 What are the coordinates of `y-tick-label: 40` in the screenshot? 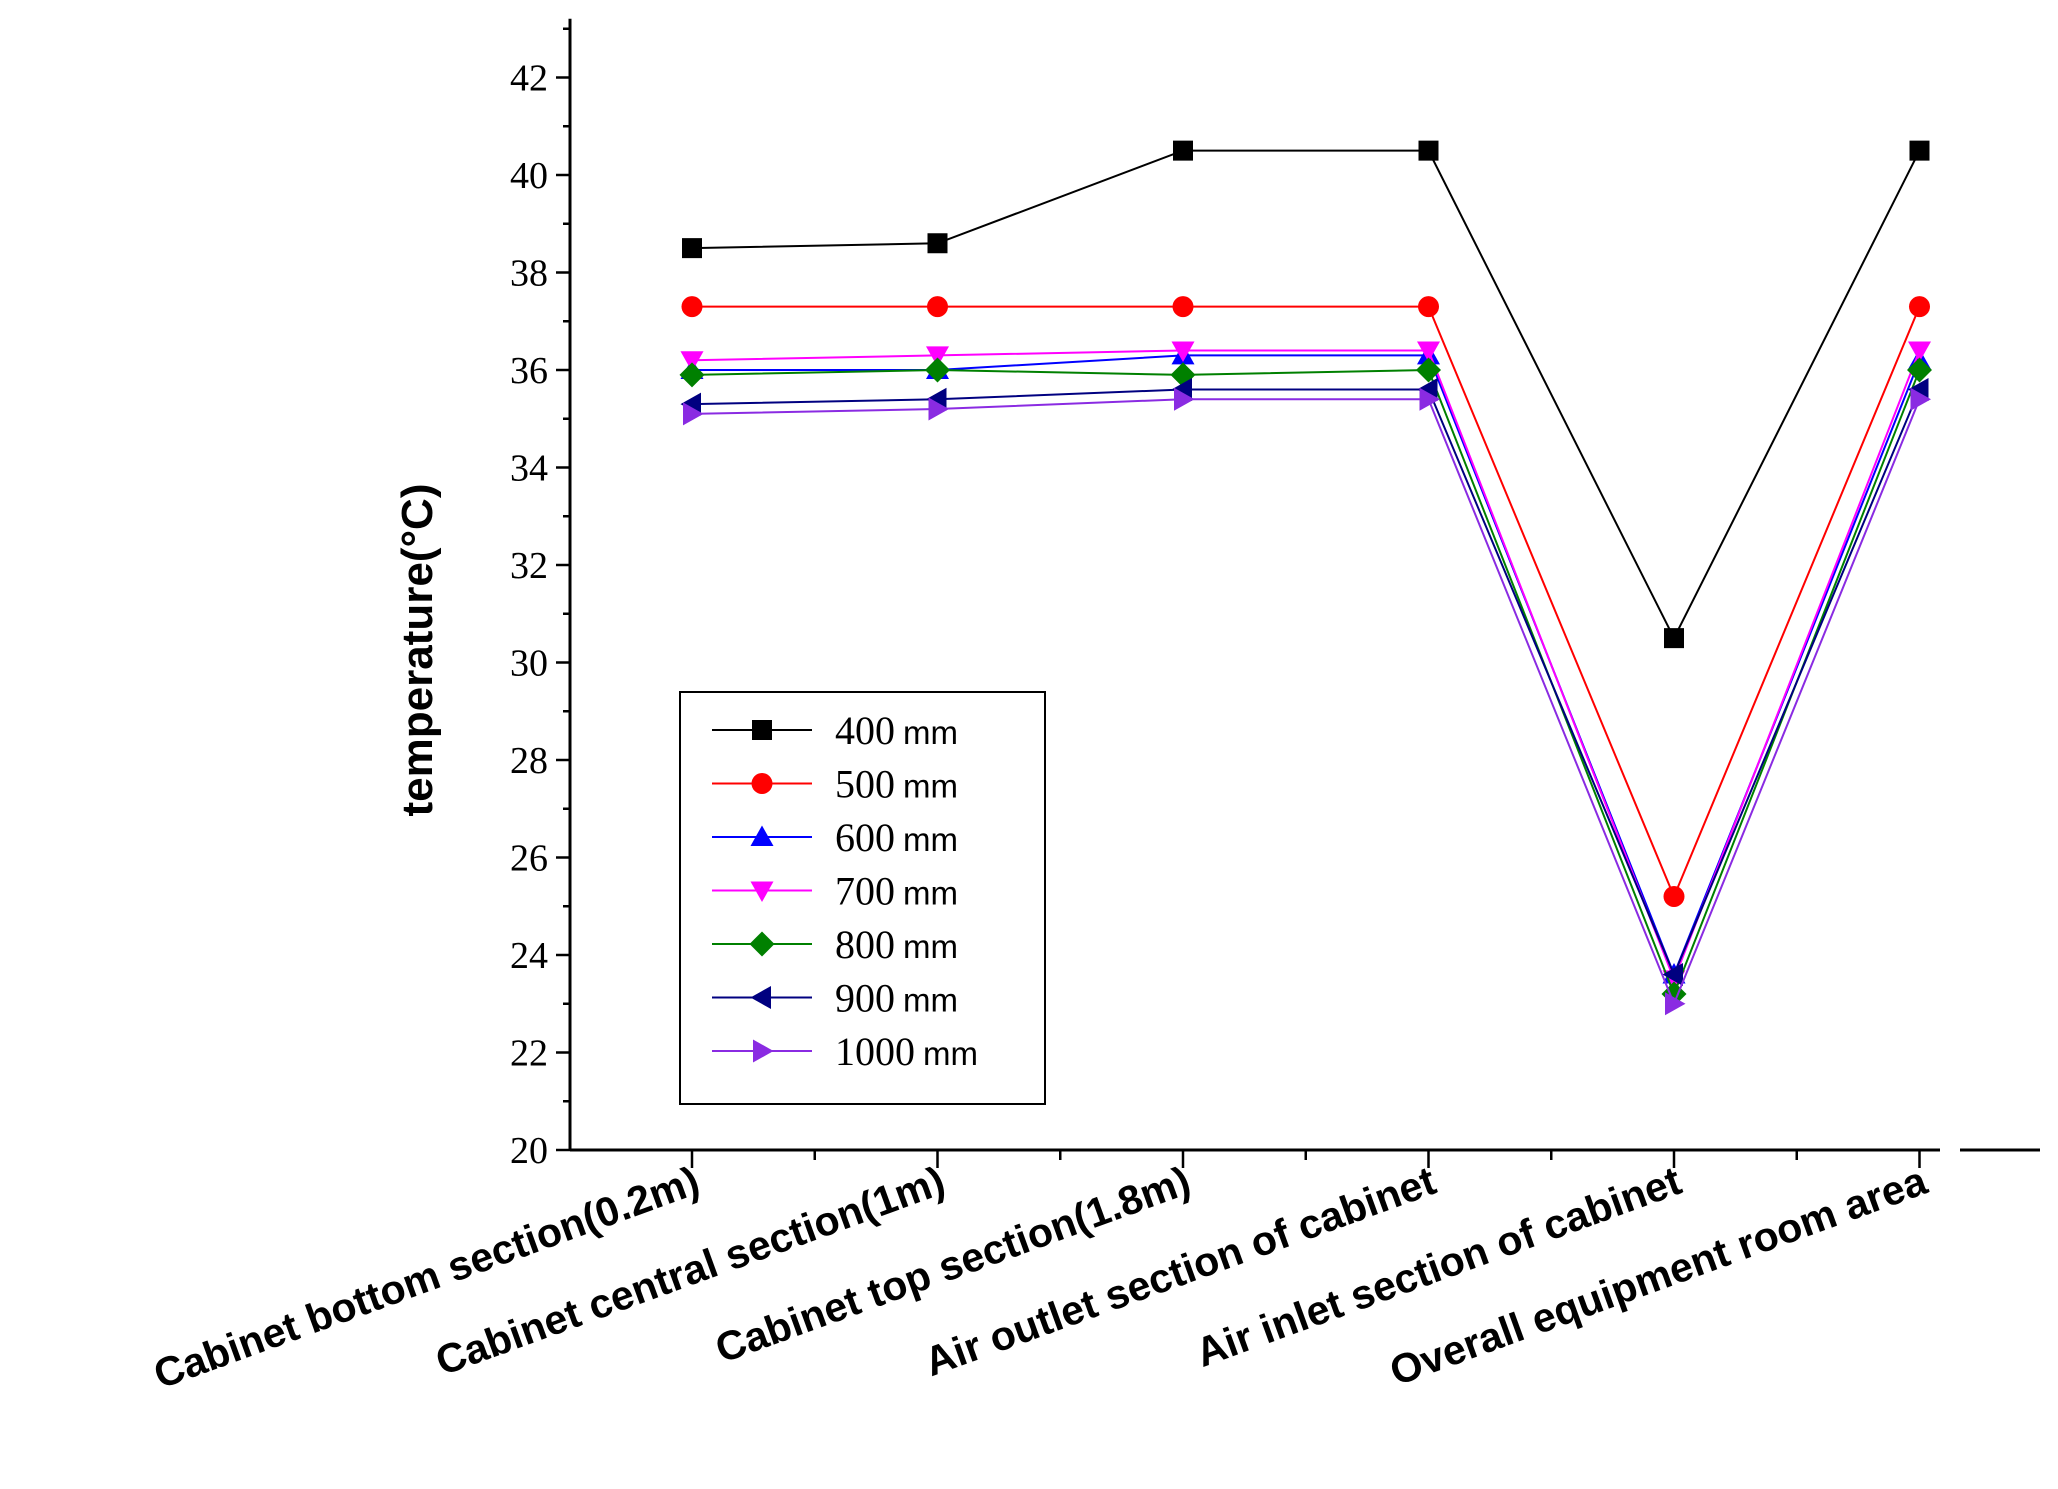 It's located at (529, 176).